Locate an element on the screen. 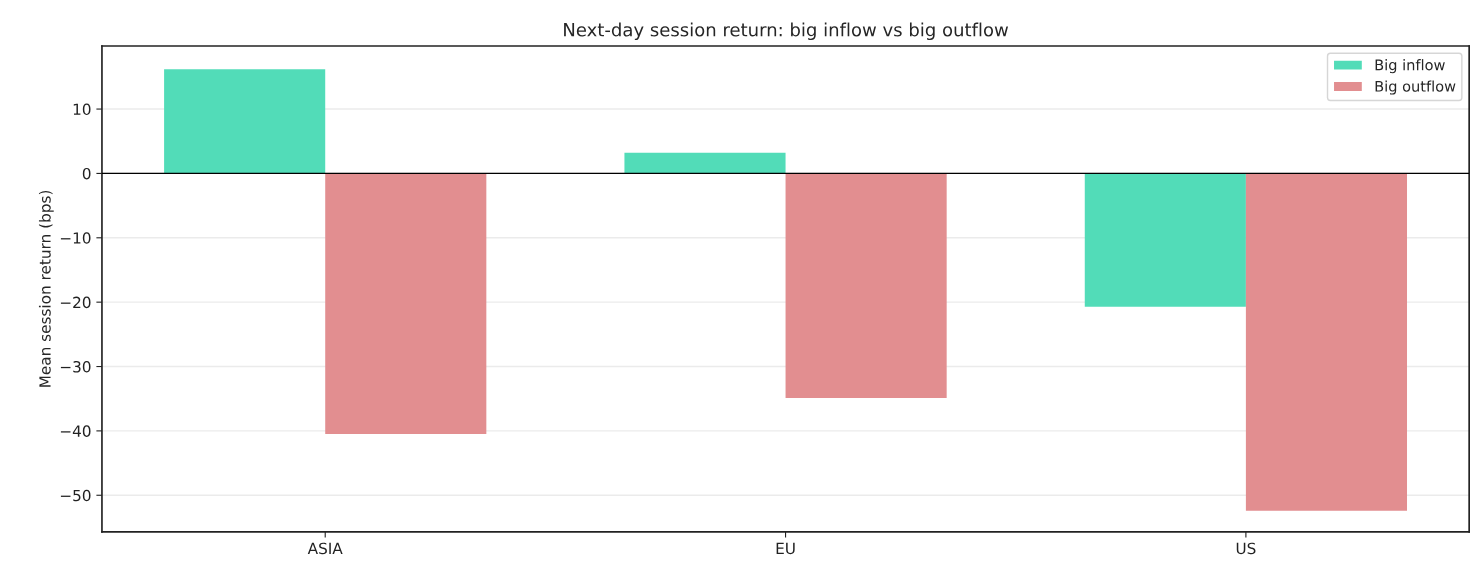 Image resolution: width=1484 pixels, height=582 pixels. y-tick-label: −30 is located at coordinates (75, 366).